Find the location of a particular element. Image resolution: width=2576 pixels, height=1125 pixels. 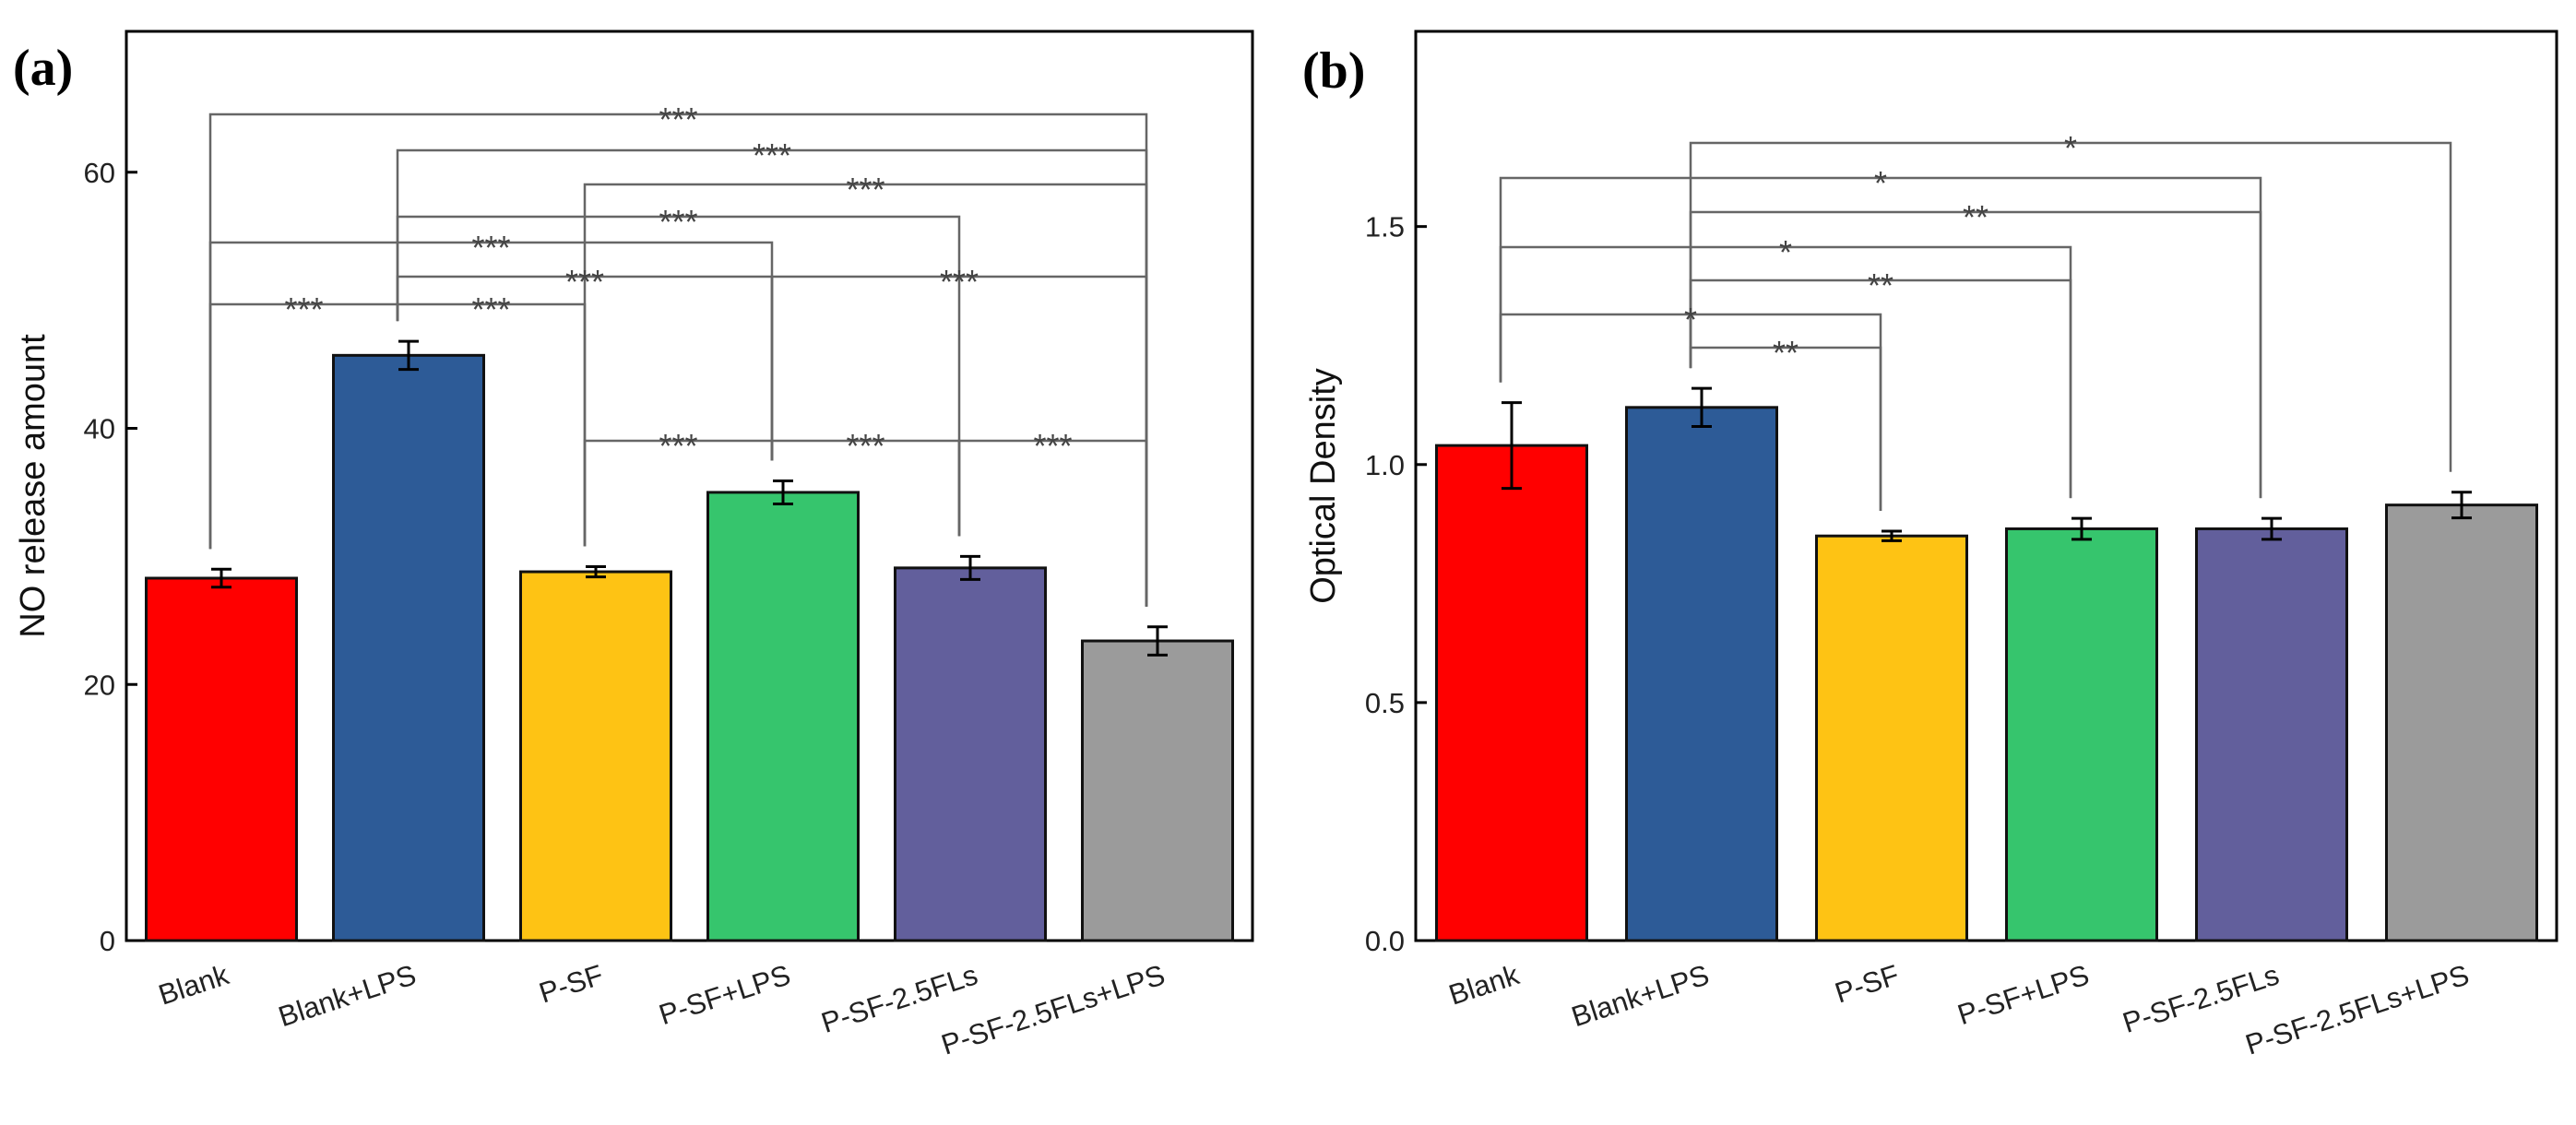

y-tick-label: 20 is located at coordinates (99, 685).